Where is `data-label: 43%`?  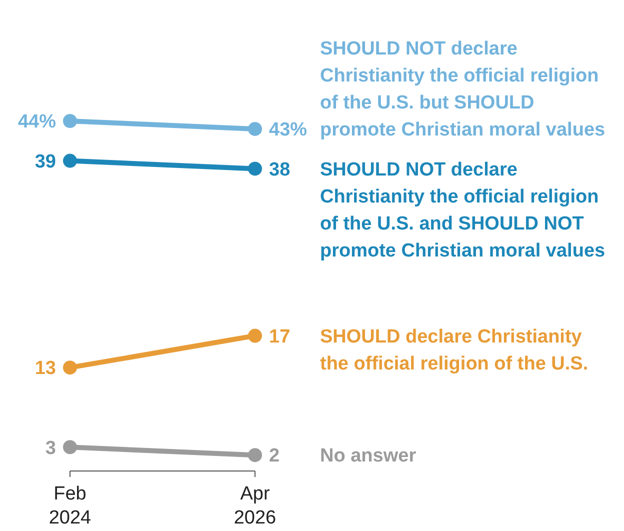
data-label: 43% is located at coordinates (288, 130).